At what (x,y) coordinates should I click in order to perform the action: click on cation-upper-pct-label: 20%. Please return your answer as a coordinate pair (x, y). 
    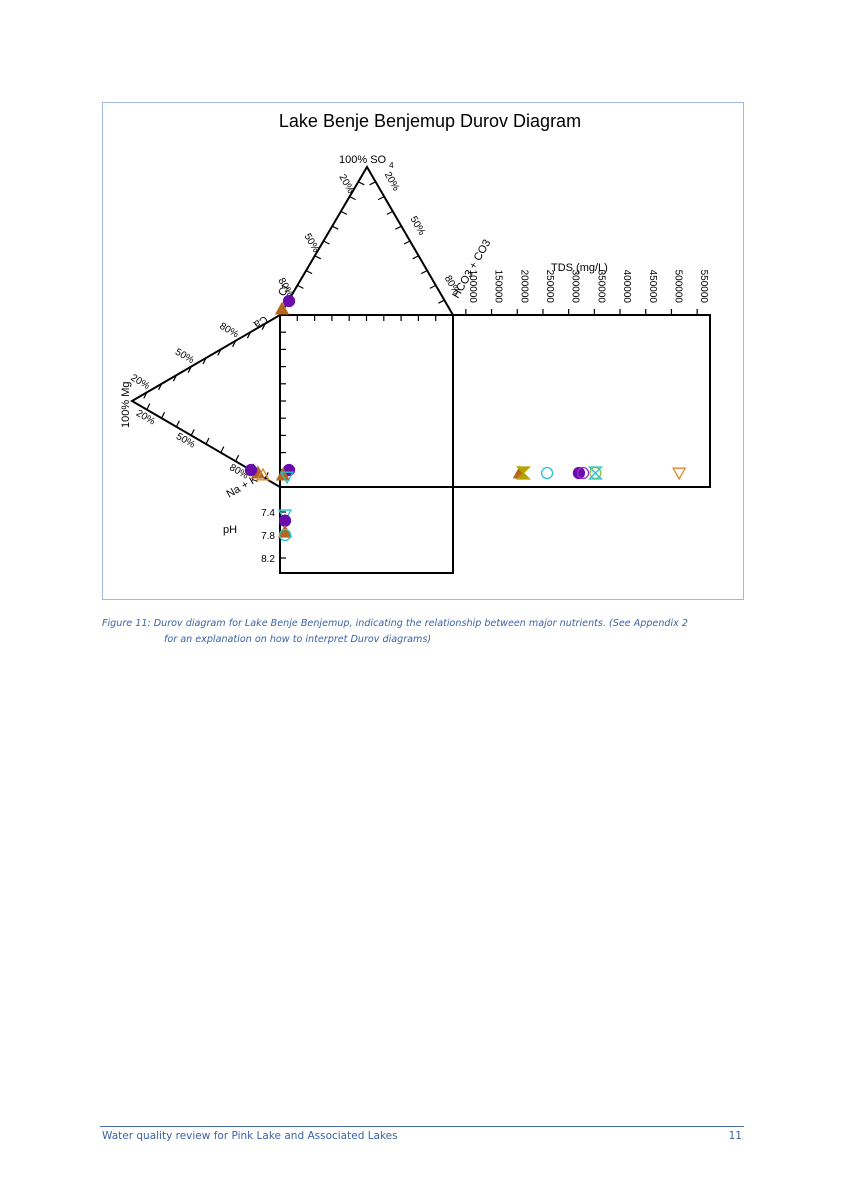
    Looking at the image, I should click on (140, 382).